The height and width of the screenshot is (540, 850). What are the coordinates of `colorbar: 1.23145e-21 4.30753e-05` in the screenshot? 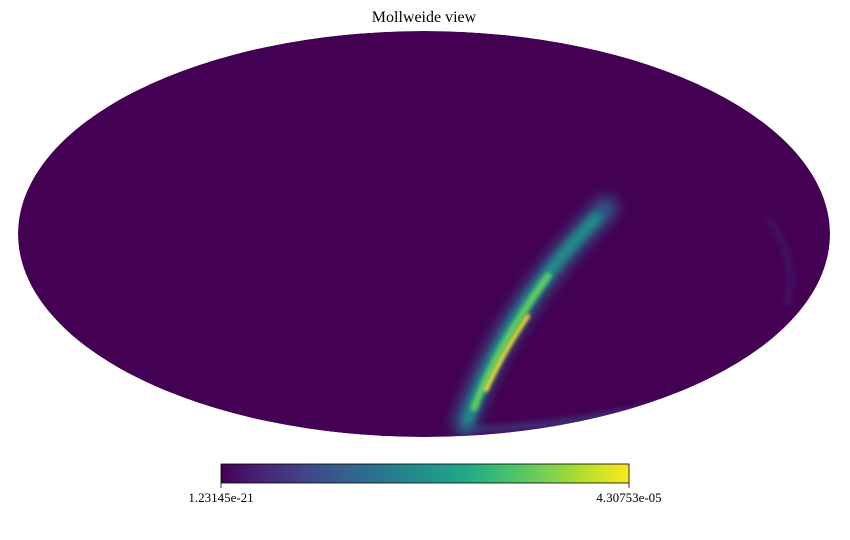 It's located at (425, 484).